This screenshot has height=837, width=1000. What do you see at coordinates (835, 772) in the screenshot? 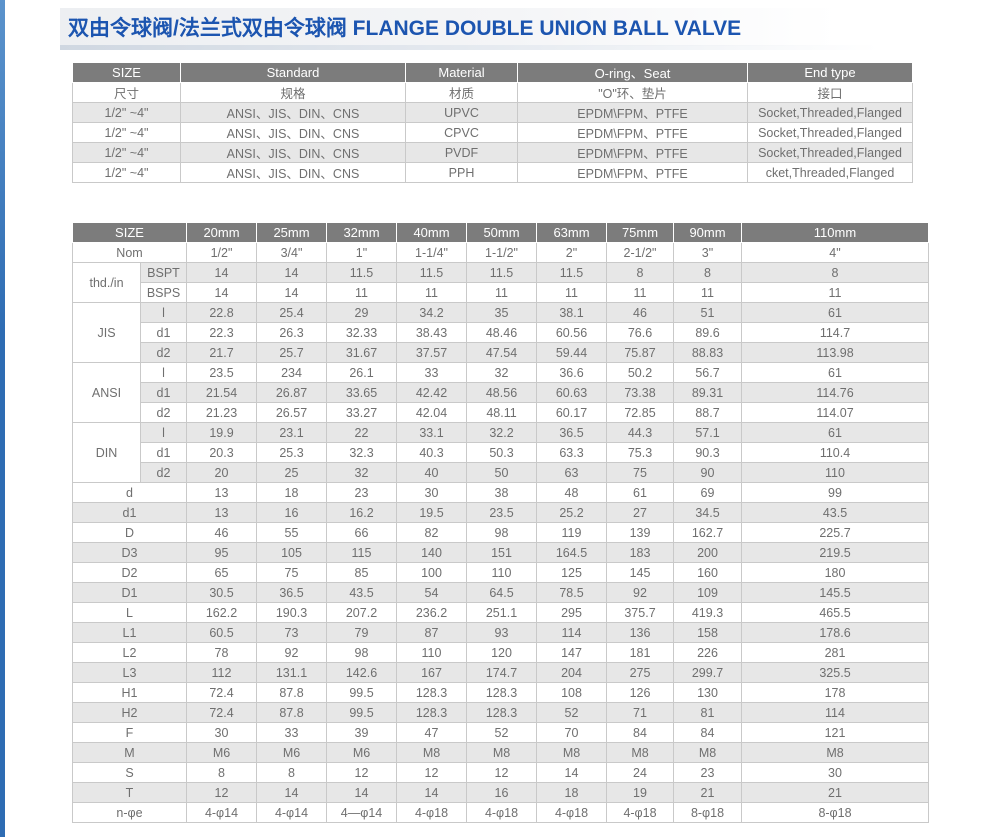
I see `dim-cell: 30` at bounding box center [835, 772].